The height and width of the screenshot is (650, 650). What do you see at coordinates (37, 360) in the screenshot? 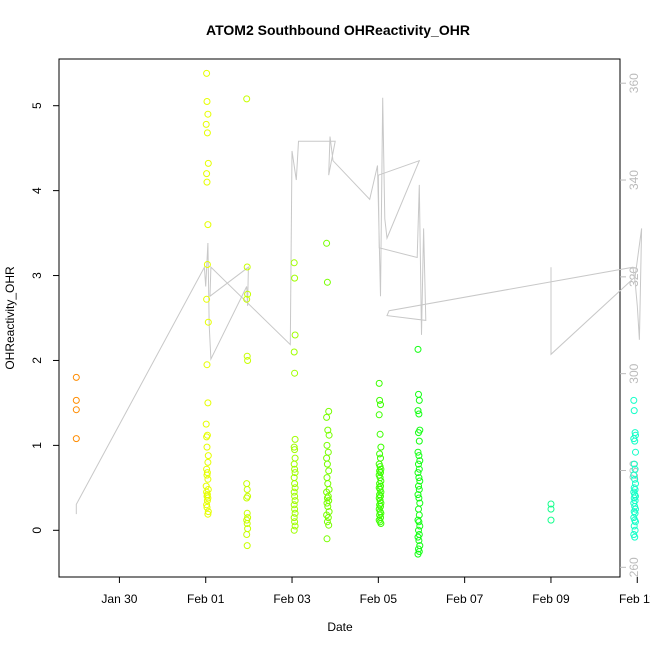
I see `y-tick-label: 2` at bounding box center [37, 360].